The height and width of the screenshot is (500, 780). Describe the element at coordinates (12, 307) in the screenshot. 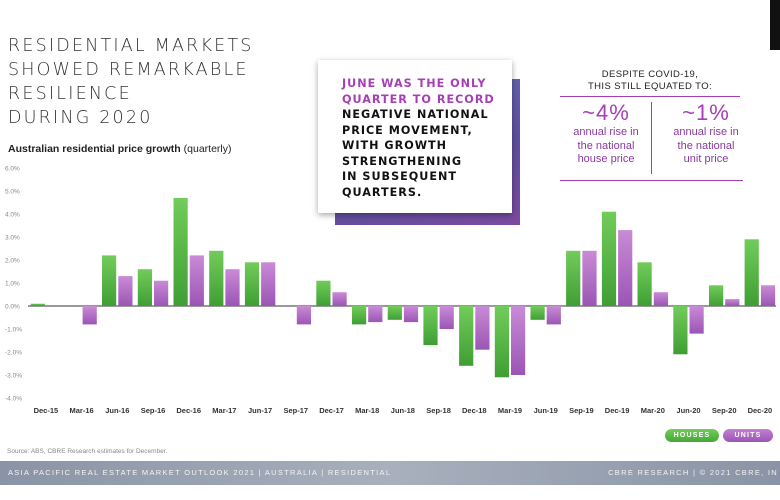

I see `y-tick-label: 0.0%` at that location.